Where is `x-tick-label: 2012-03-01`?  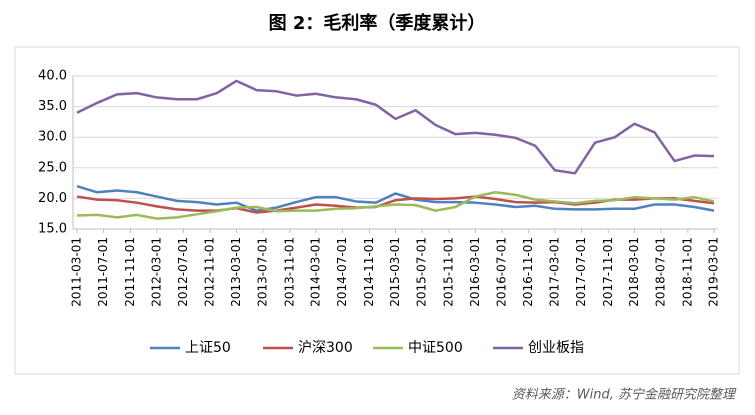 x-tick-label: 2012-03-01 is located at coordinates (156, 272).